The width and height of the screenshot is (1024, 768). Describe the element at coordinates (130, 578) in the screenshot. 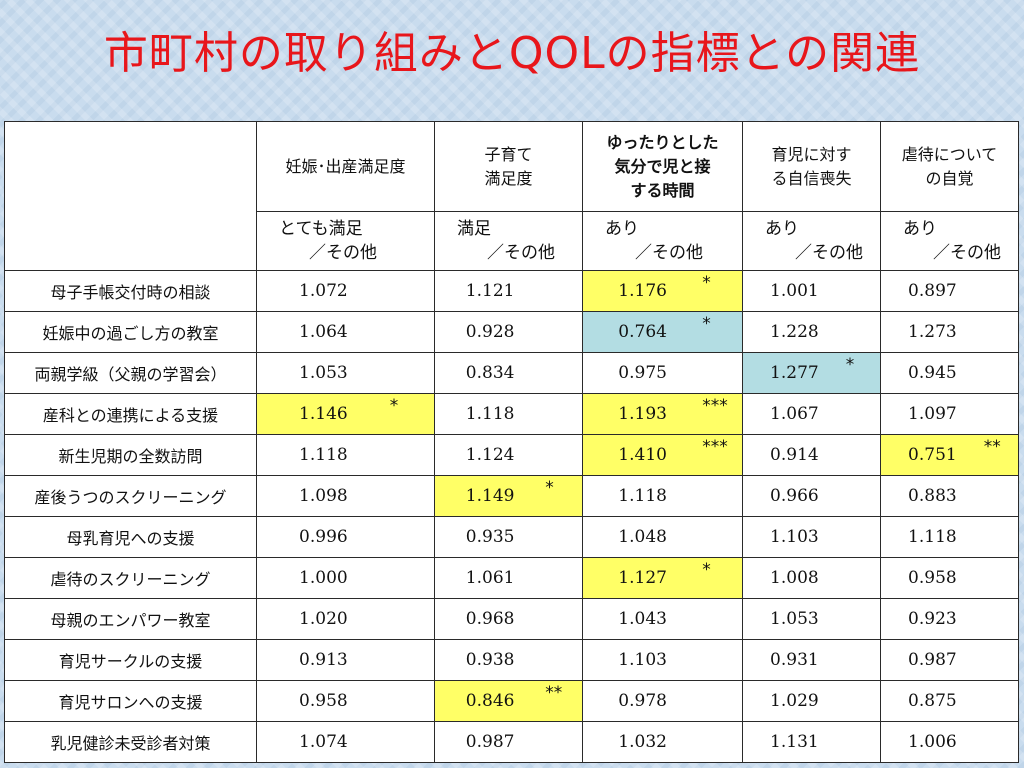

I see `row-label: 虐待のスクリーニング` at that location.